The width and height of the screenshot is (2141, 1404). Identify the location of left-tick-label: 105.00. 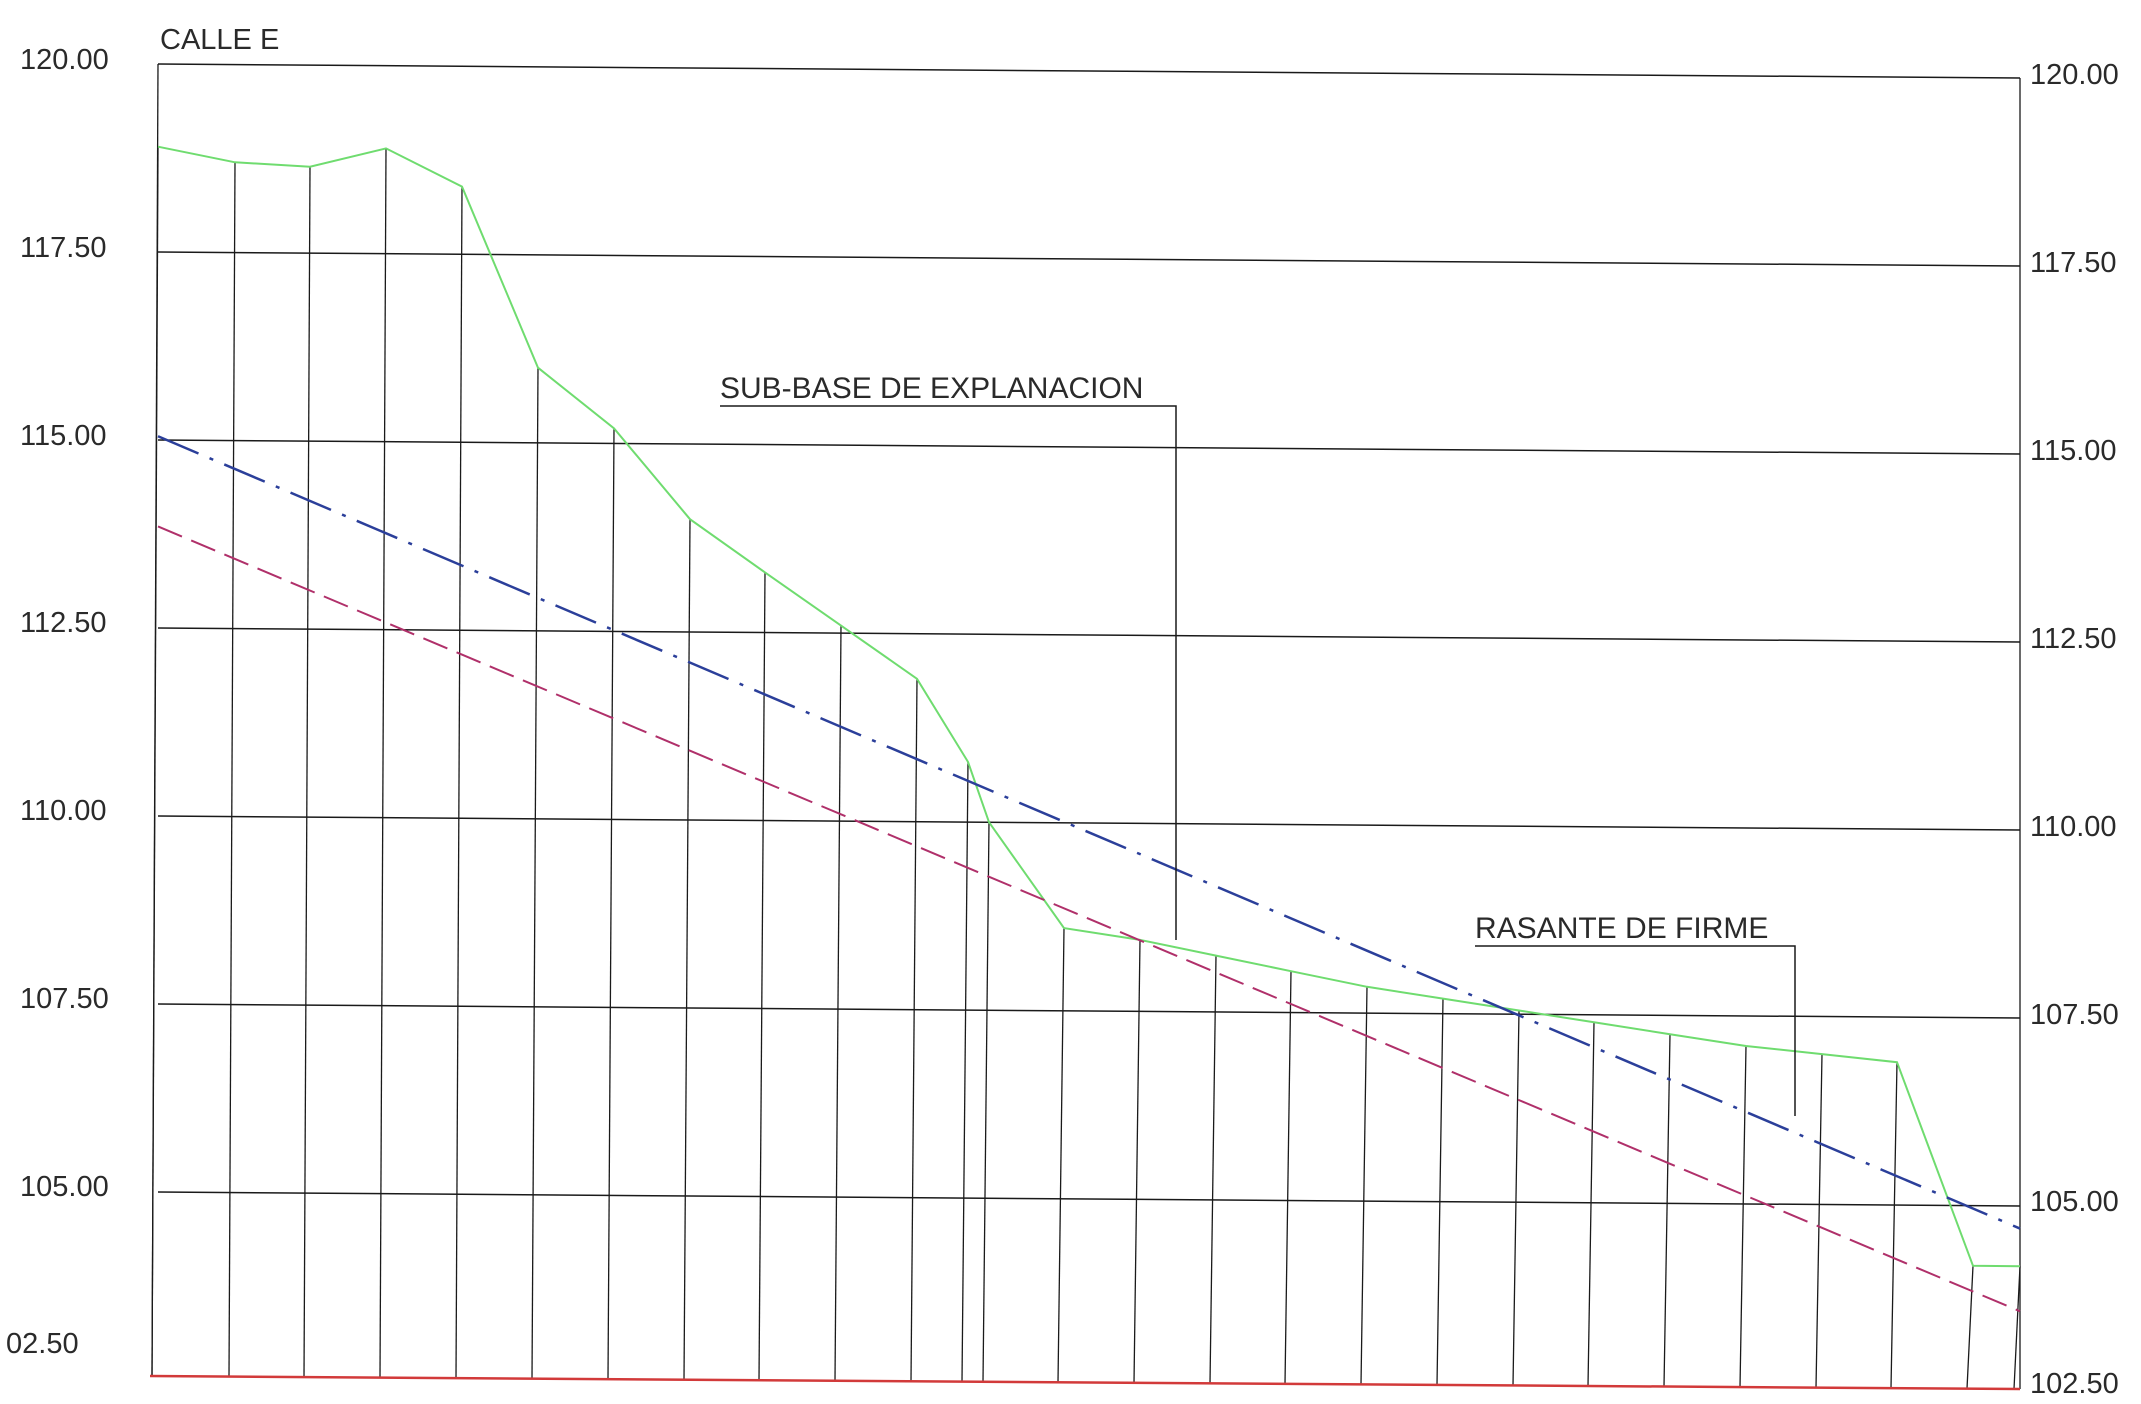
(64, 1187).